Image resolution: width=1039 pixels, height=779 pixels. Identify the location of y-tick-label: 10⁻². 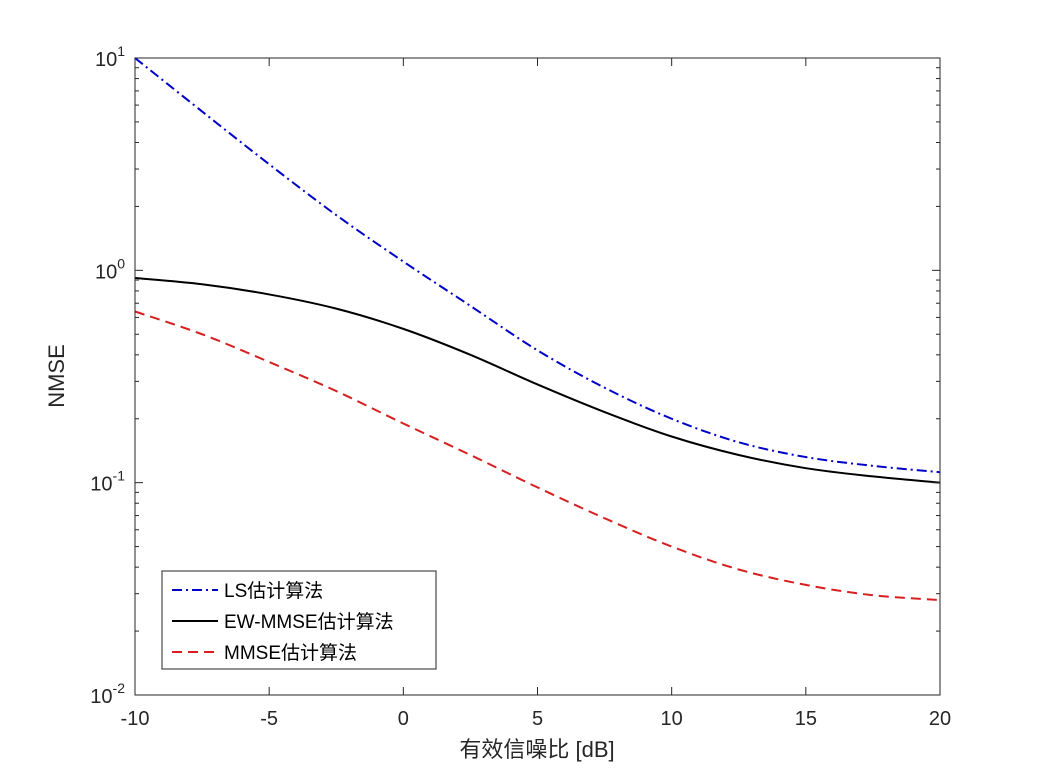
(107, 694).